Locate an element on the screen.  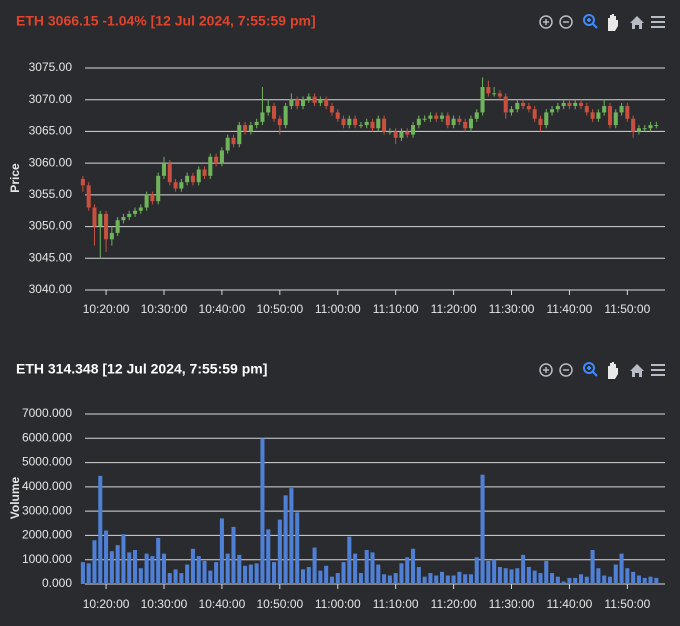
y-tick-label: 6000.000 is located at coordinates (47, 437).